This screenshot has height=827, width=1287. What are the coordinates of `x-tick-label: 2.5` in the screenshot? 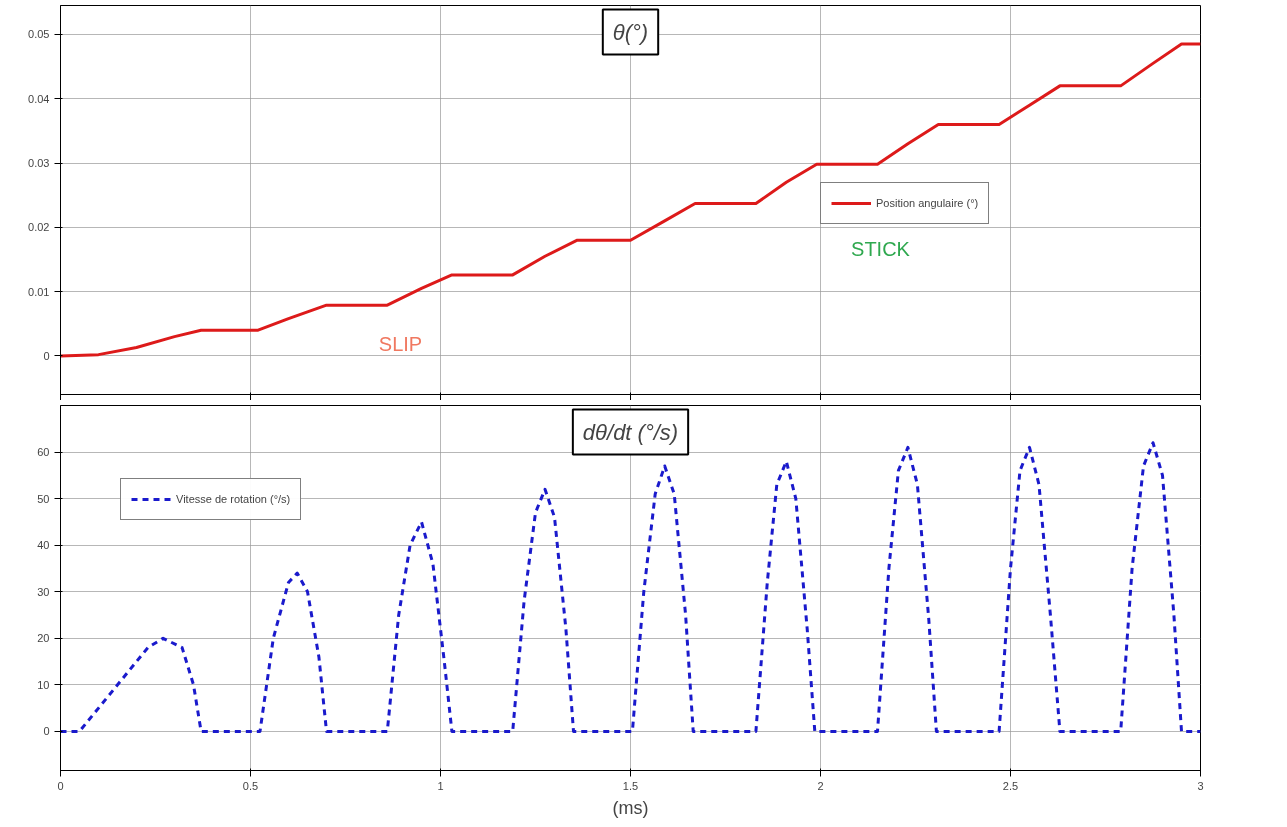 It's located at (1010, 785).